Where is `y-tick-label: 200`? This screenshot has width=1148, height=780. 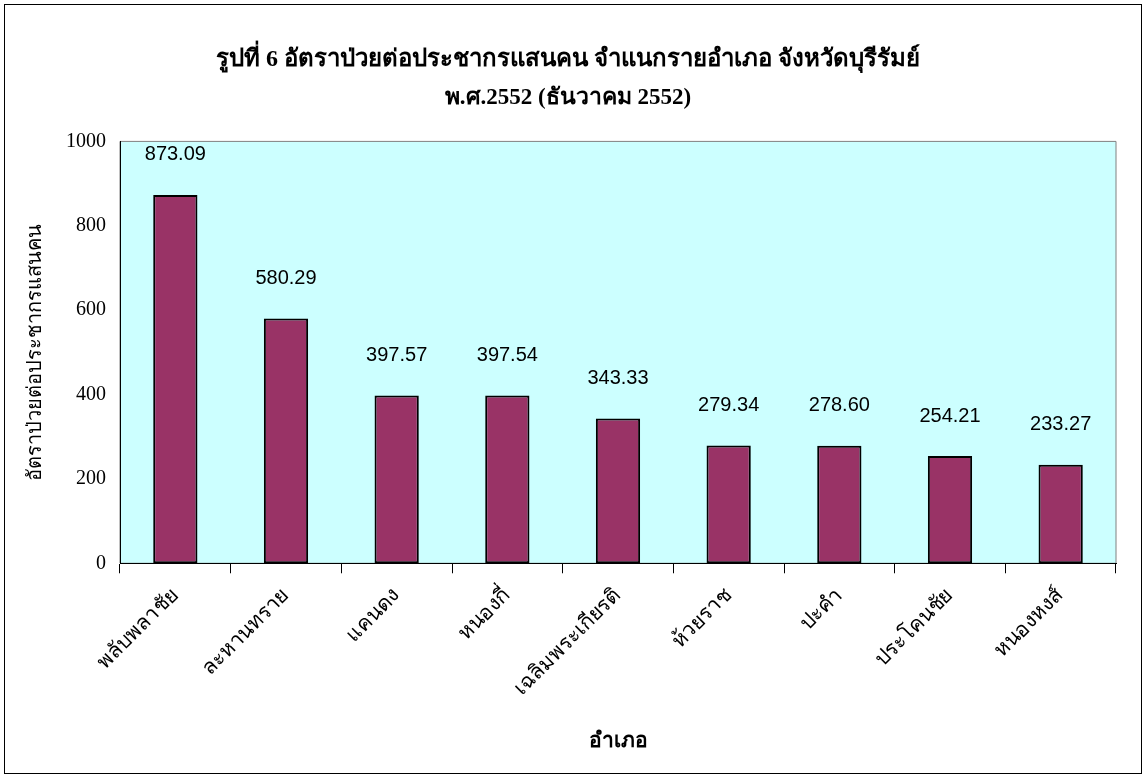 y-tick-label: 200 is located at coordinates (91, 477).